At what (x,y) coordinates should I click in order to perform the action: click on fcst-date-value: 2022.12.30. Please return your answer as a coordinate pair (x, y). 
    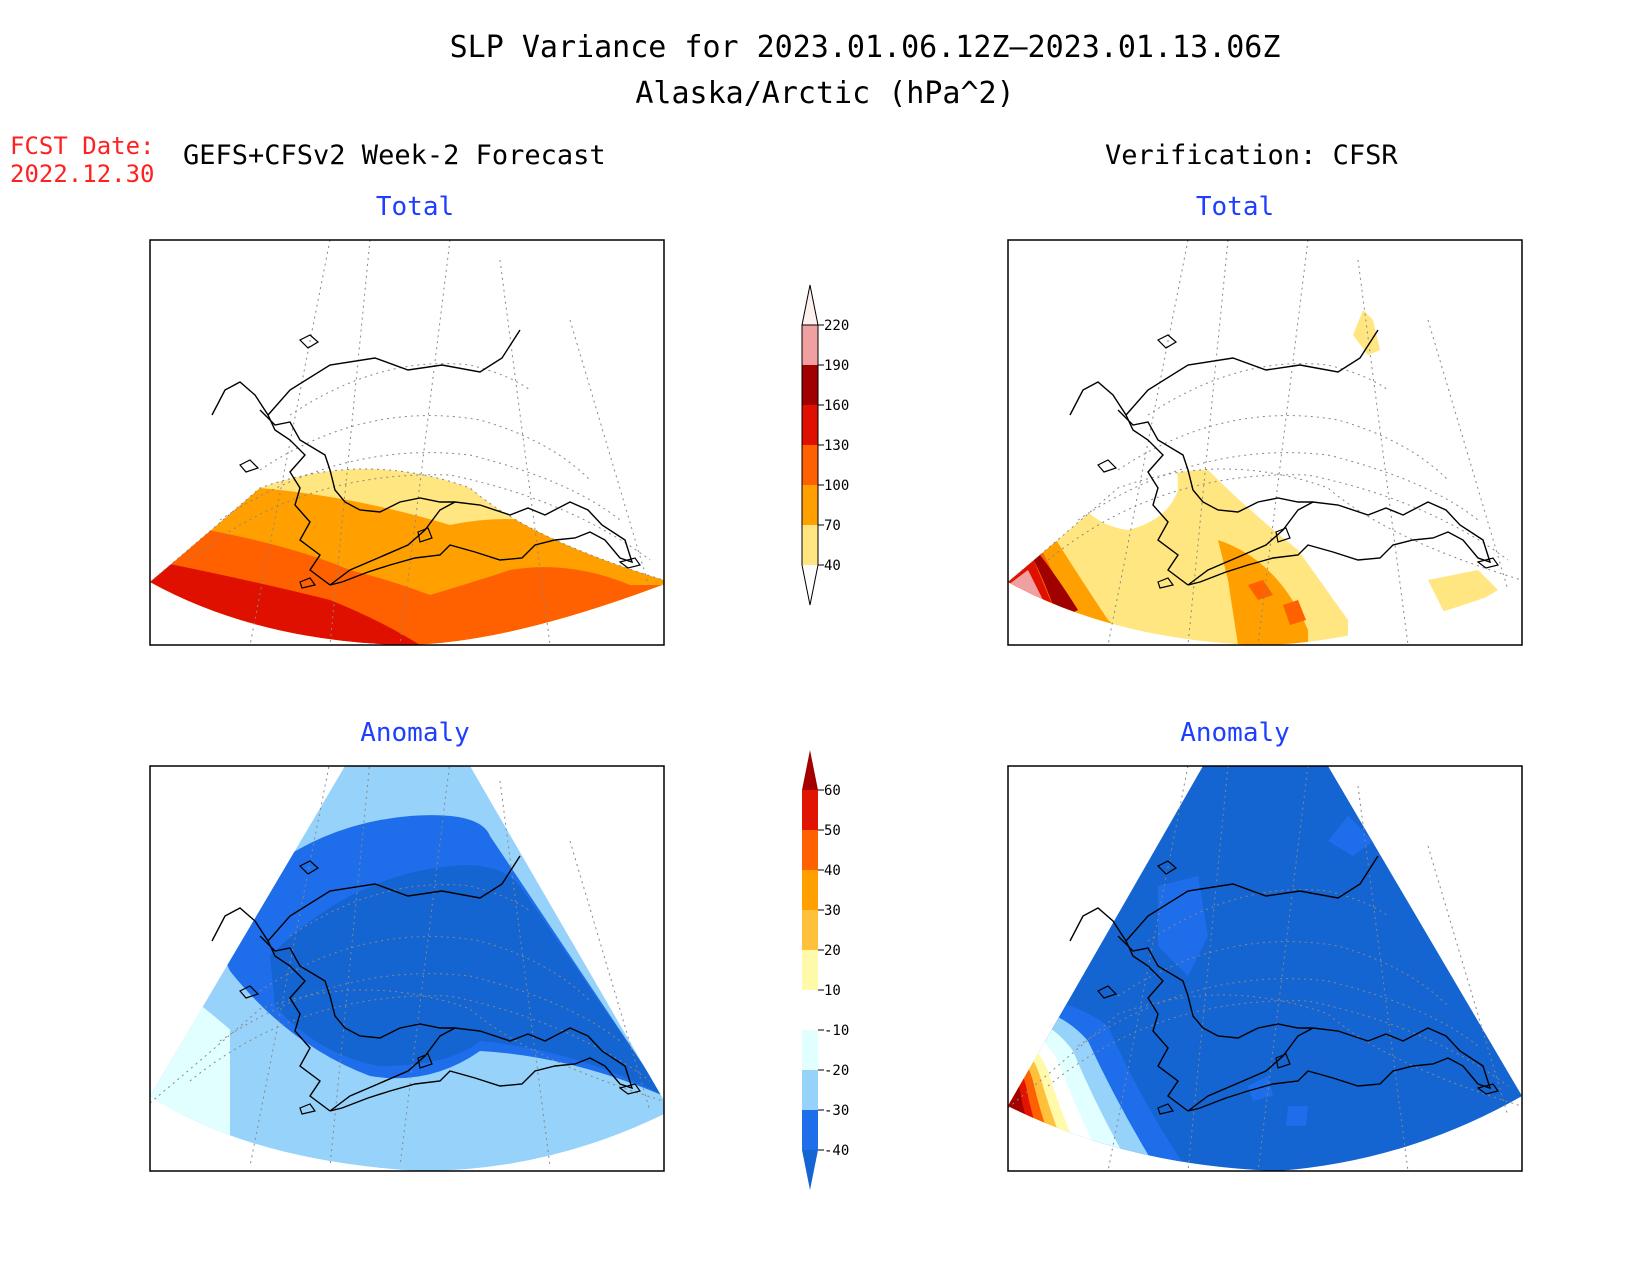
    Looking at the image, I should click on (82, 174).